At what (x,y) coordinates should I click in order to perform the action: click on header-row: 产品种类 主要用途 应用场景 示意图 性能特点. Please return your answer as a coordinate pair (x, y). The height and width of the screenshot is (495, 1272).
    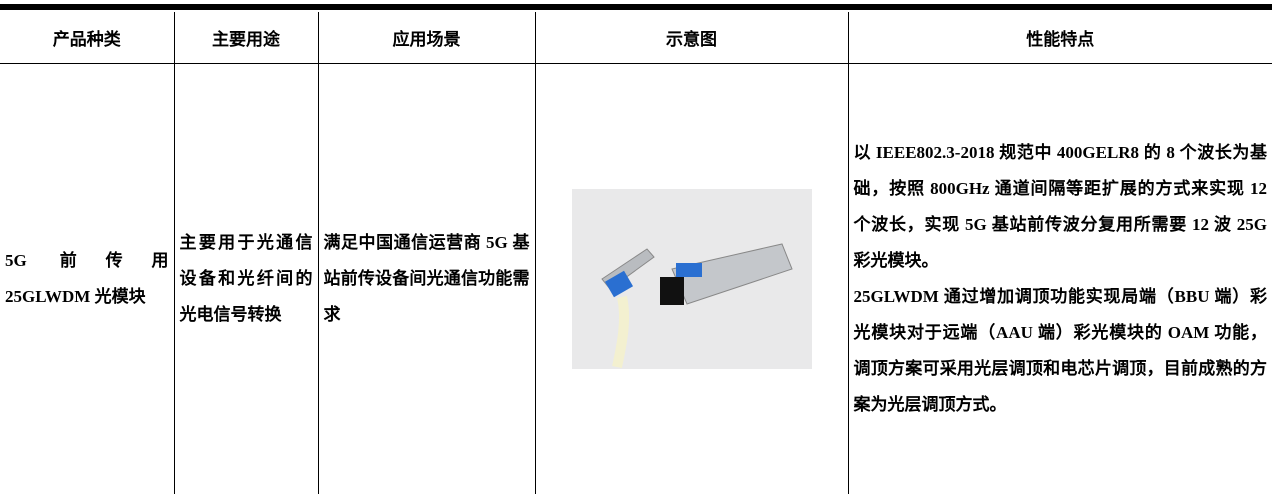
    Looking at the image, I should click on (636, 38).